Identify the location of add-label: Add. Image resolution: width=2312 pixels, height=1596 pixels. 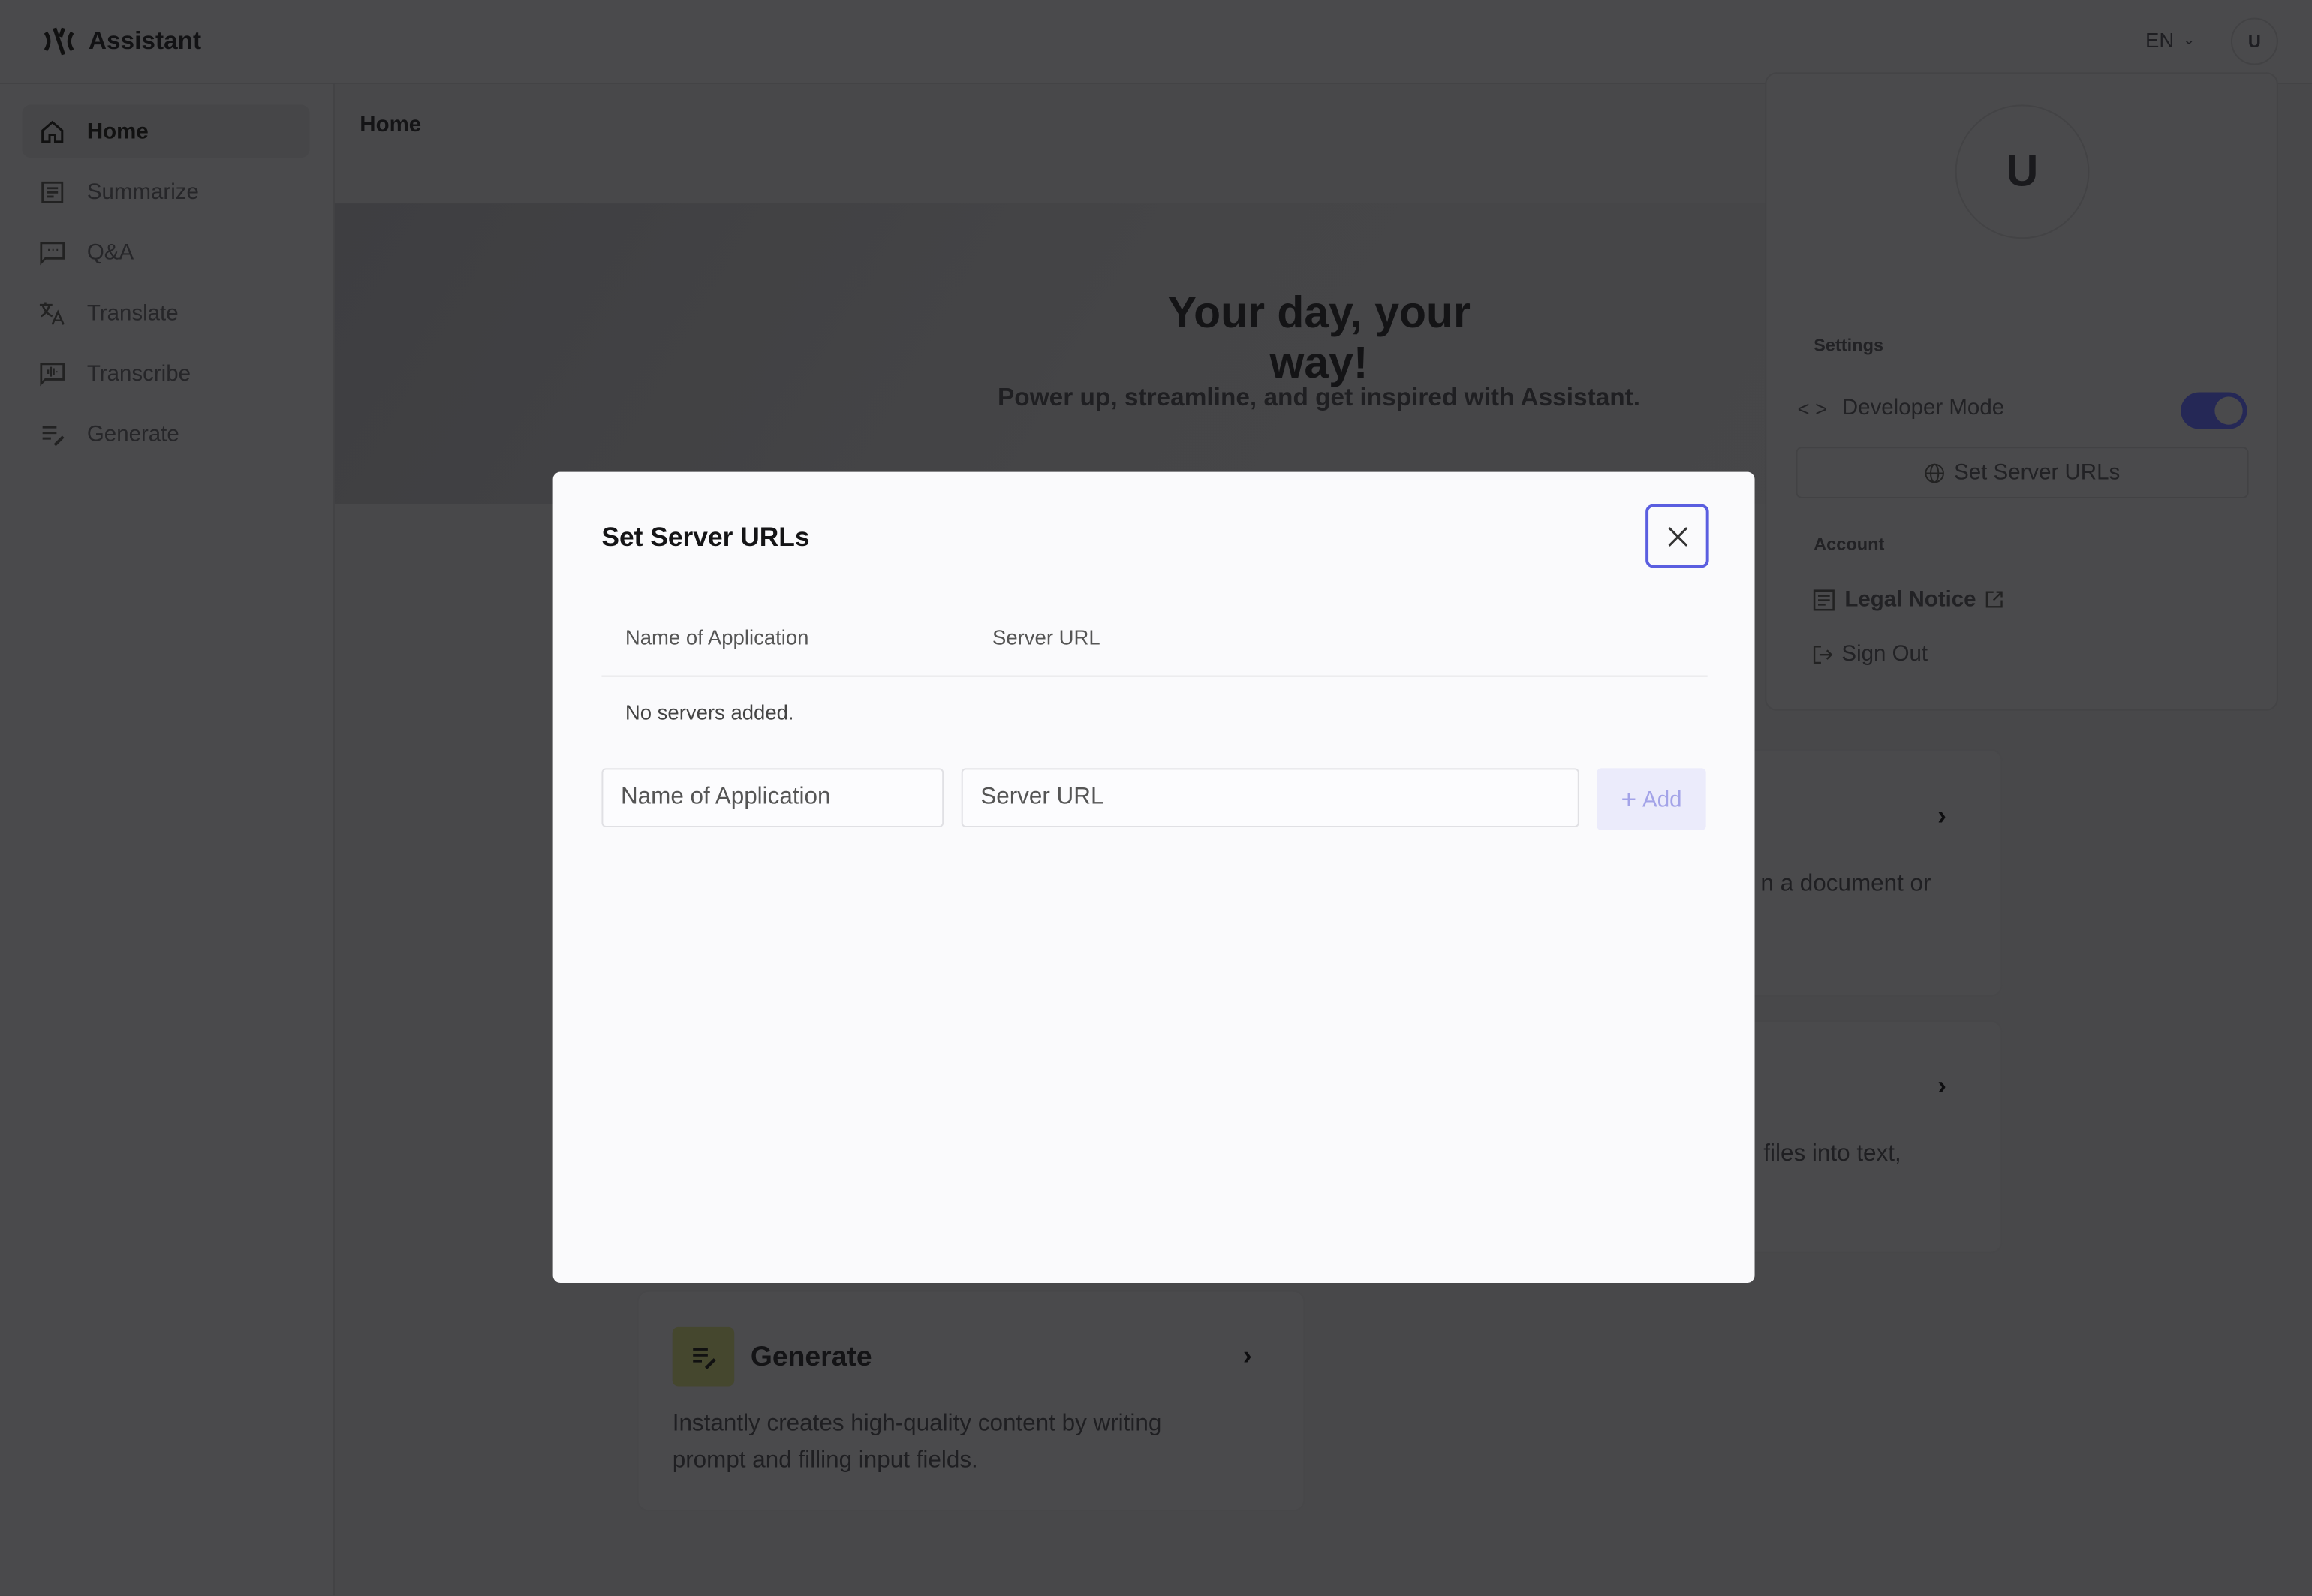
(1662, 799).